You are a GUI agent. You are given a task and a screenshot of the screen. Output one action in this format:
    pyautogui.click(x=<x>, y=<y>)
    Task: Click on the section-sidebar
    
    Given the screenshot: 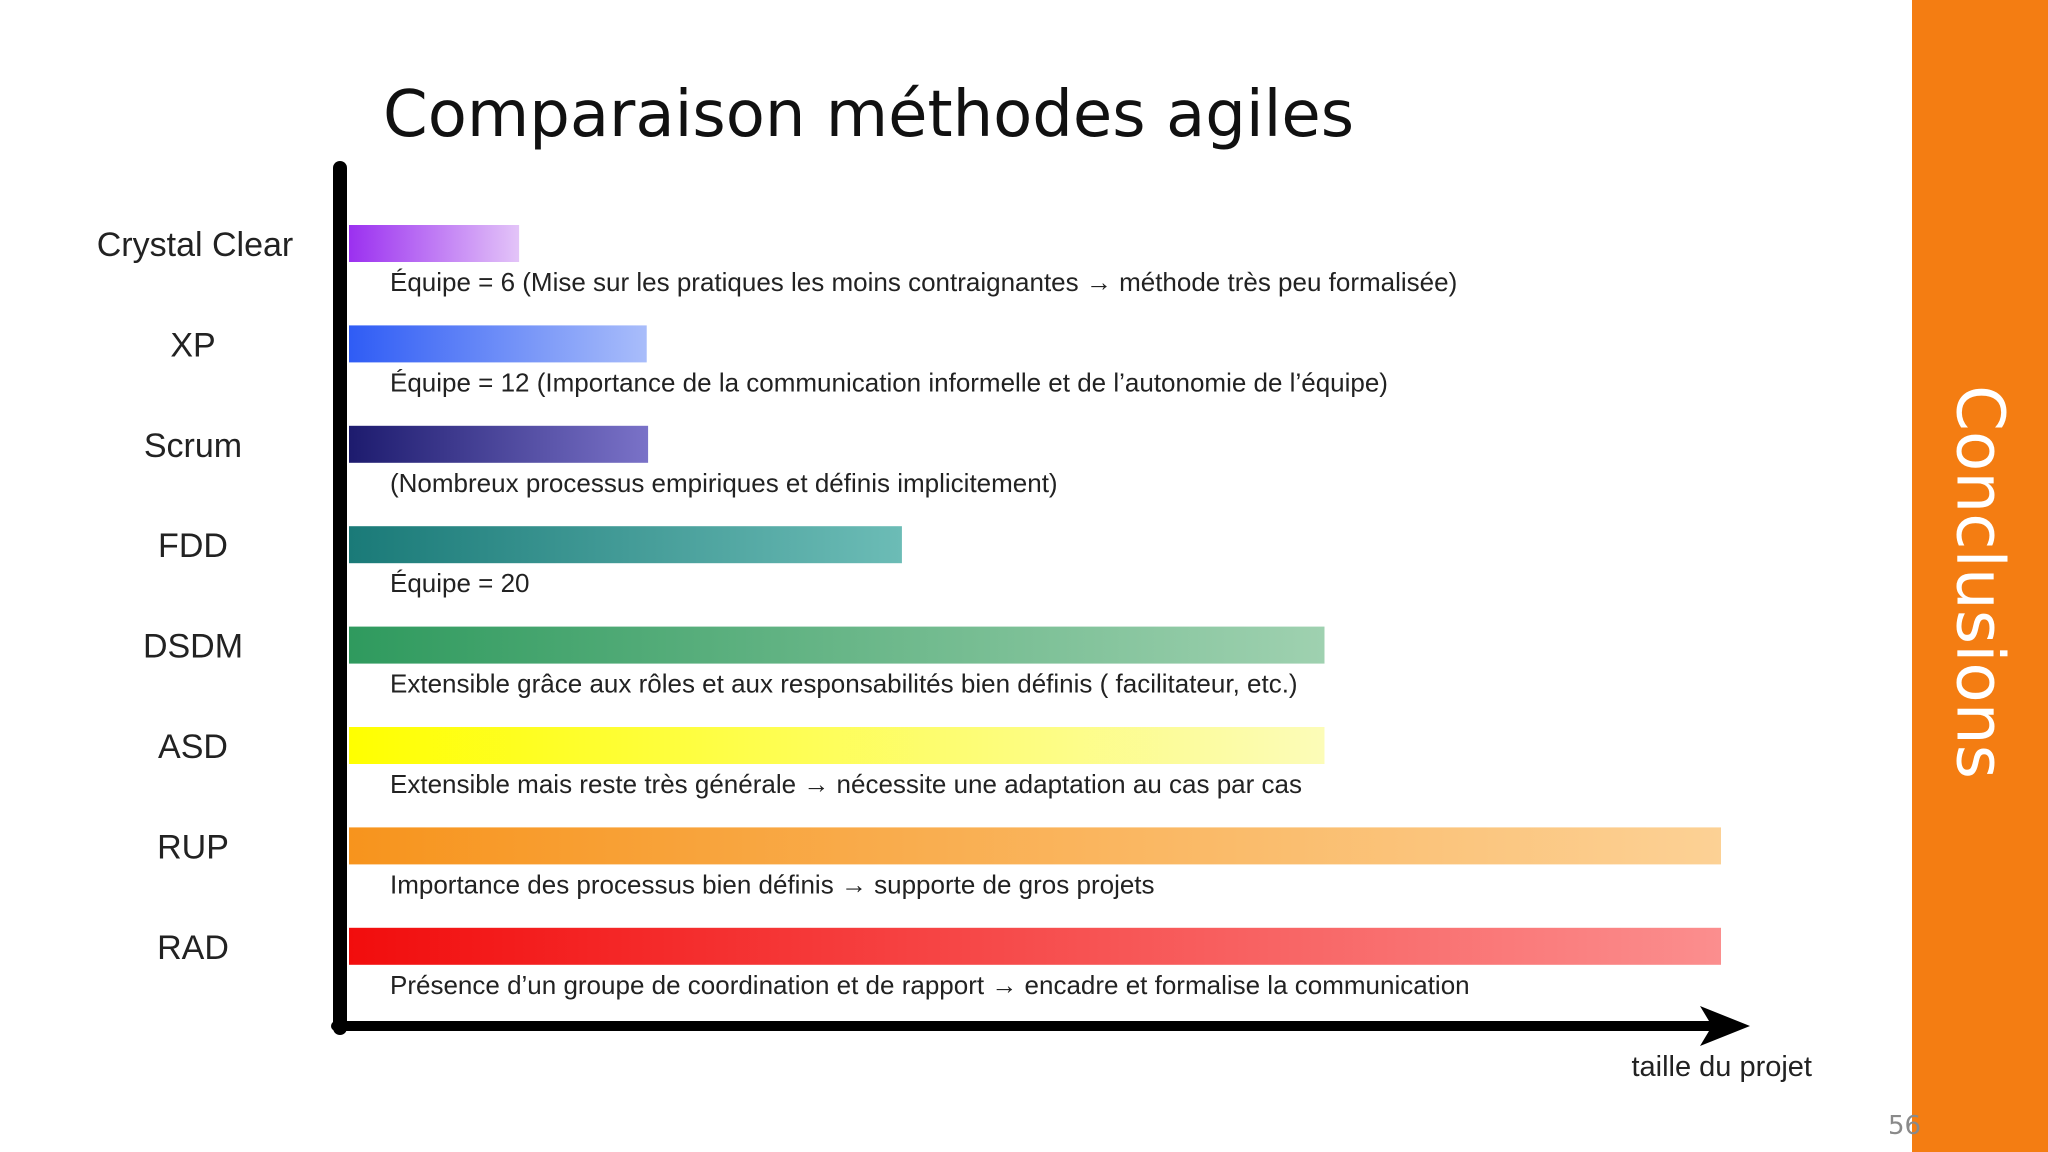 What is the action you would take?
    pyautogui.click(x=1980, y=576)
    